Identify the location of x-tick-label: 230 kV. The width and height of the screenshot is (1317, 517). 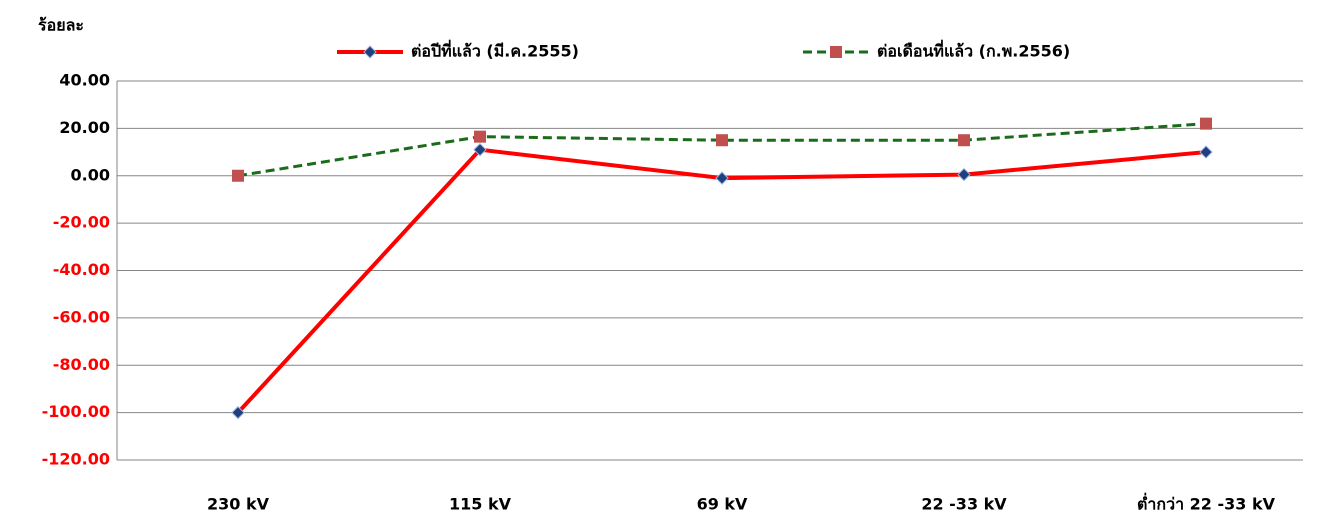
(238, 504).